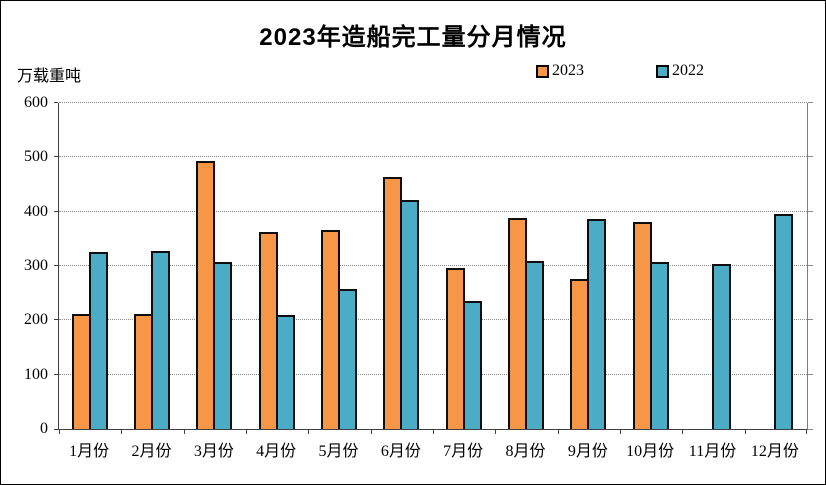 The width and height of the screenshot is (826, 485). Describe the element at coordinates (160, 339) in the screenshot. I see `bar-2022-2月份` at that location.